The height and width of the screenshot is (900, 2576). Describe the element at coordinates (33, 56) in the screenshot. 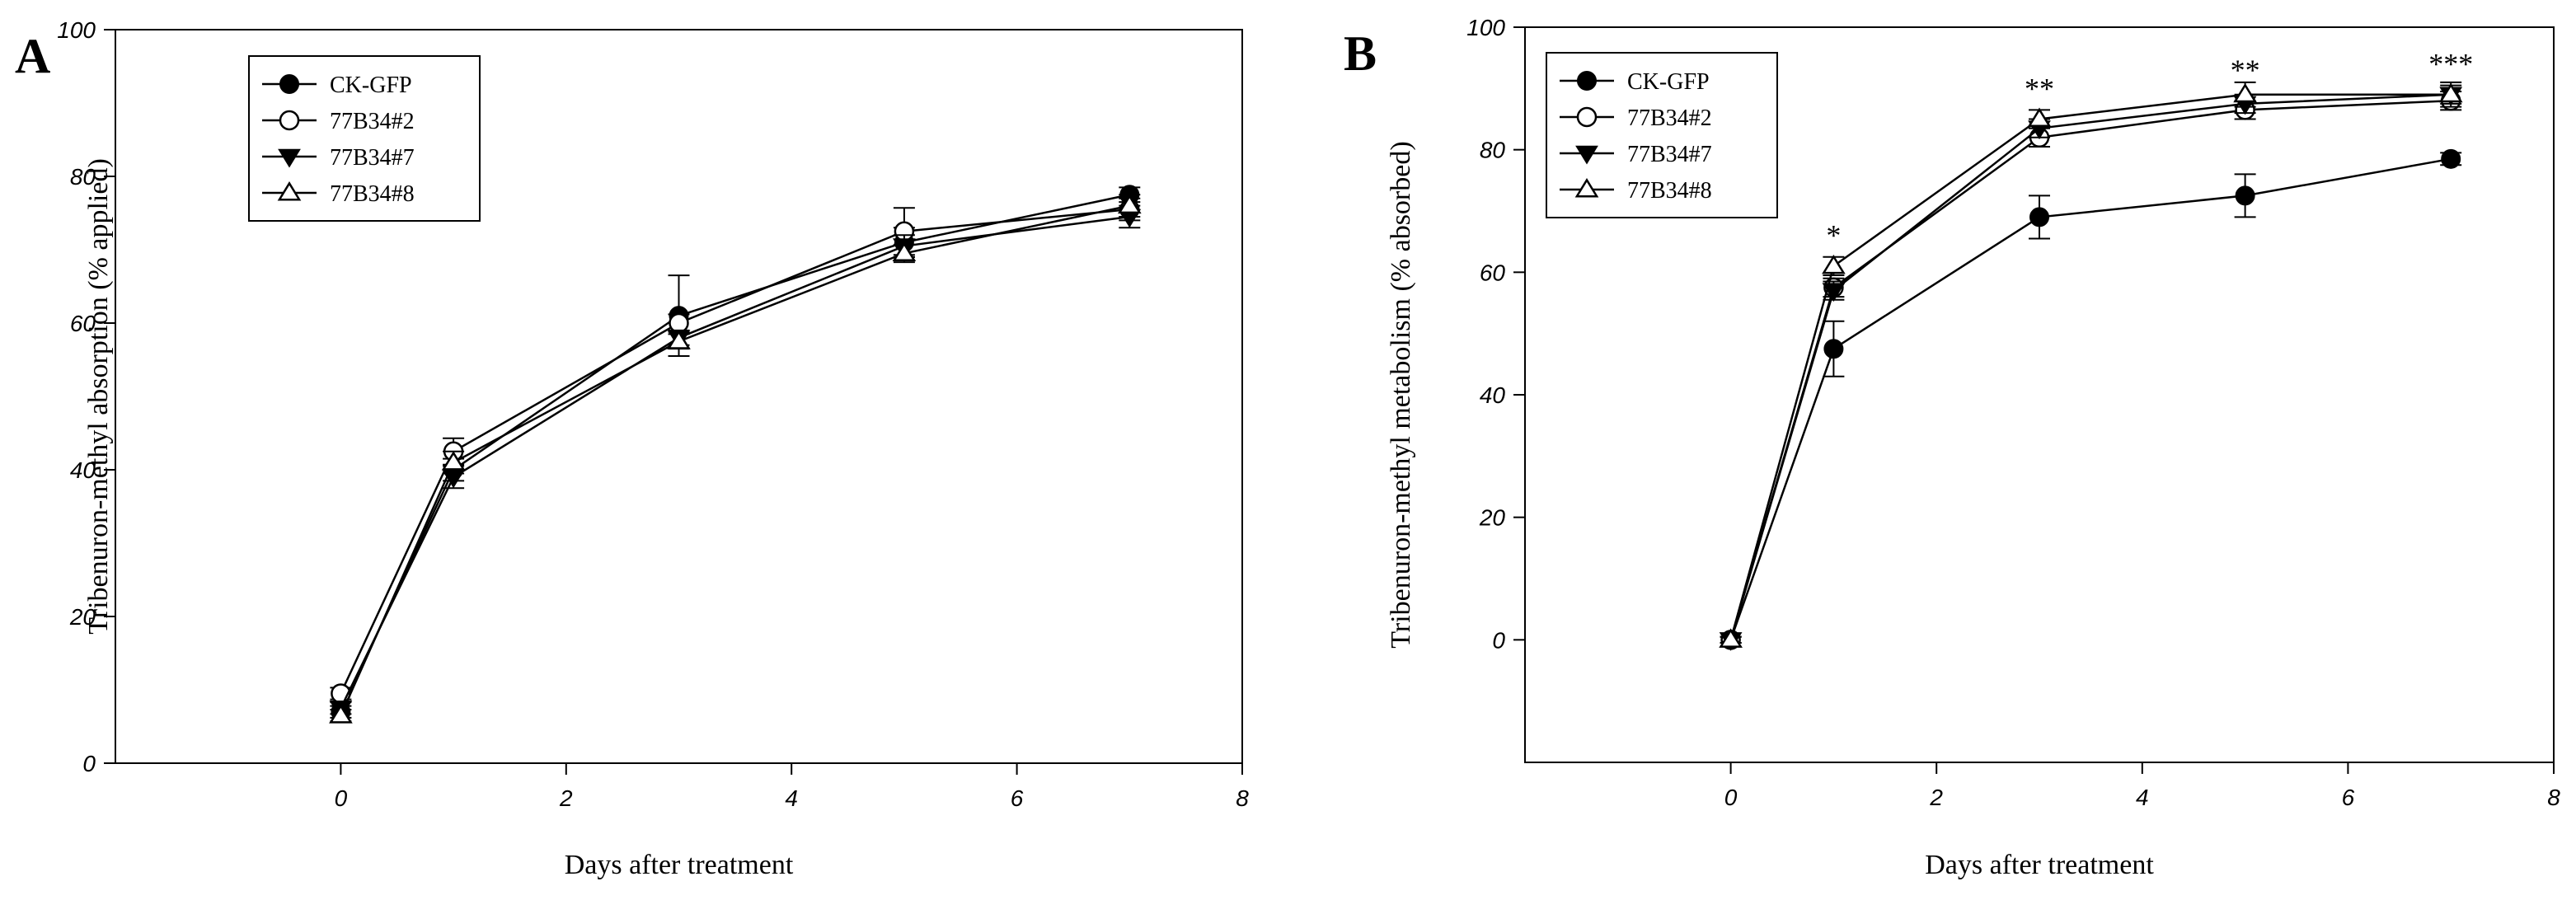

I see `panel-letter: A` at that location.